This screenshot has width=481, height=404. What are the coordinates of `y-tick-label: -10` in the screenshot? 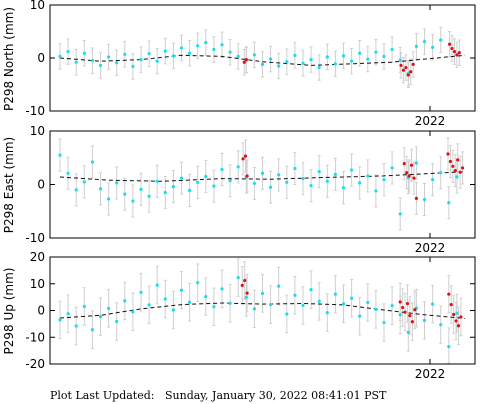 It's located at (35, 337).